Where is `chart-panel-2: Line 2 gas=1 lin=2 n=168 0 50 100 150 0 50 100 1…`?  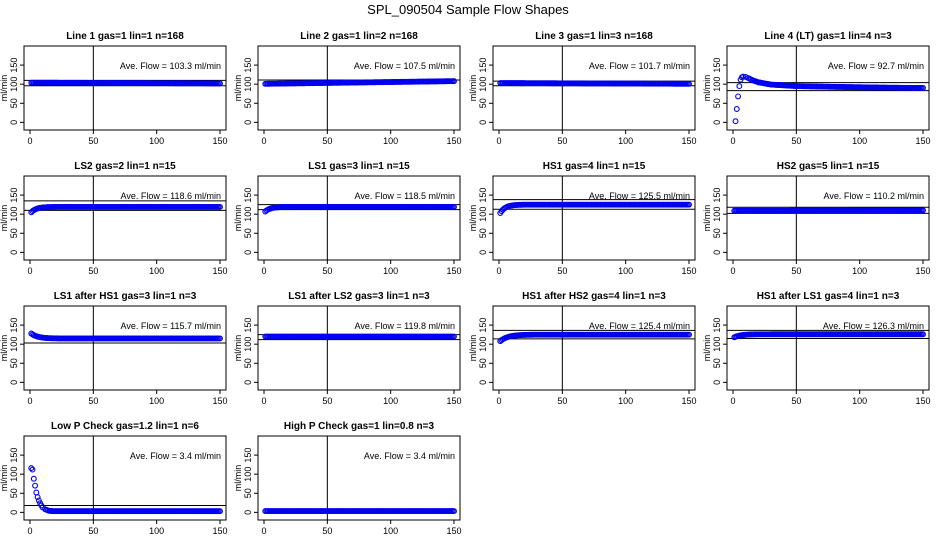
chart-panel-2: Line 2 gas=1 lin=2 n=168 0 50 100 150 0 50 100 1… is located at coordinates (347, 88).